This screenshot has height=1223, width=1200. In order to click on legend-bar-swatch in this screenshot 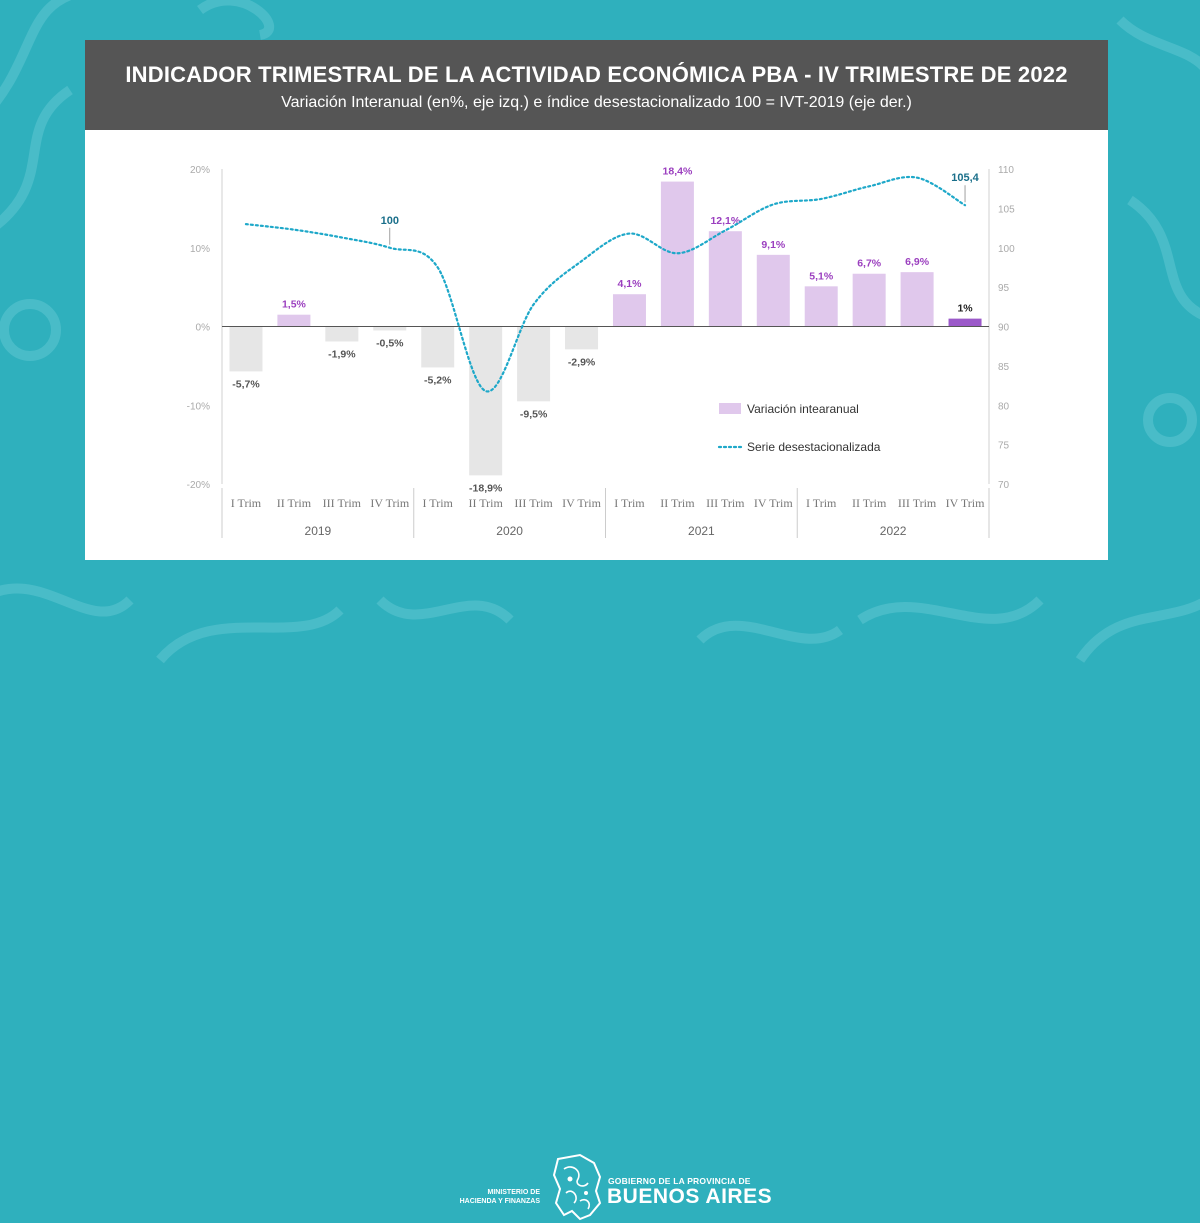, I will do `click(730, 408)`.